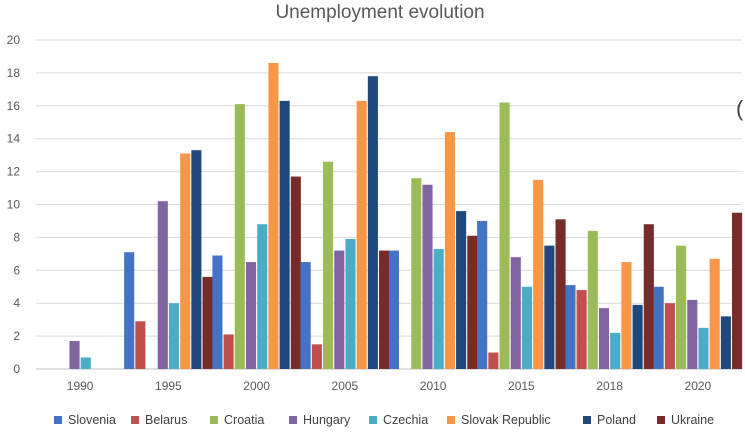 The image size is (745, 436). What do you see at coordinates (174, 336) in the screenshot?
I see `bar-czechia-1995` at bounding box center [174, 336].